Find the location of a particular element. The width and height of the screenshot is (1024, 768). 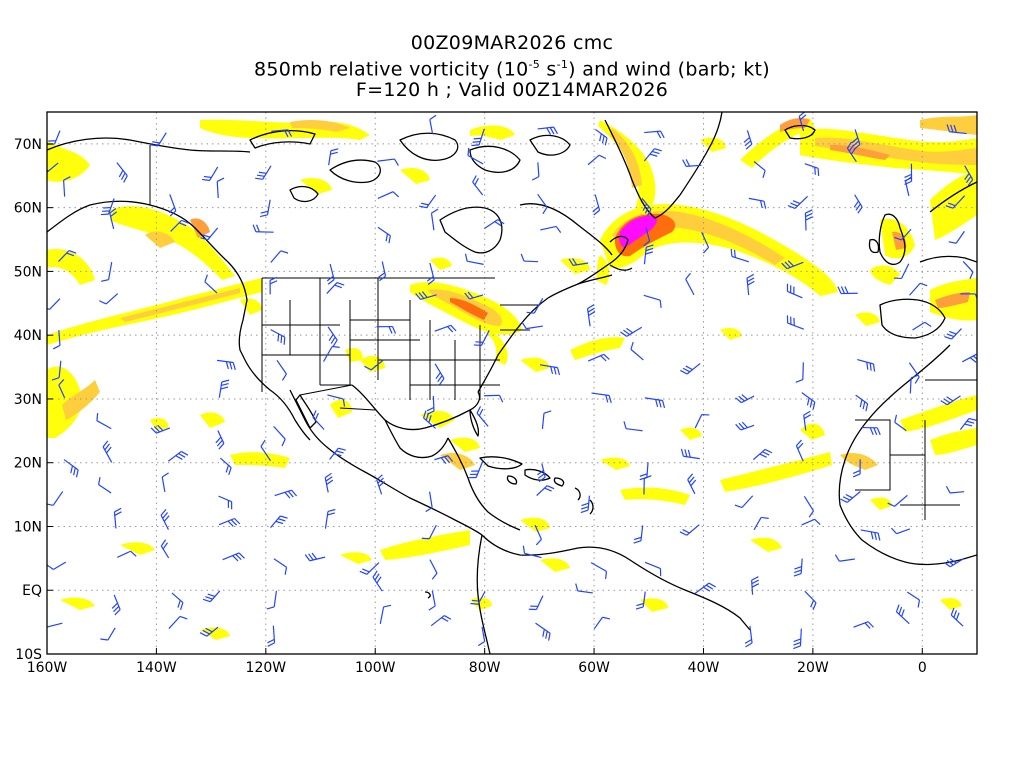

title-2-part-b: s is located at coordinates (548, 69).